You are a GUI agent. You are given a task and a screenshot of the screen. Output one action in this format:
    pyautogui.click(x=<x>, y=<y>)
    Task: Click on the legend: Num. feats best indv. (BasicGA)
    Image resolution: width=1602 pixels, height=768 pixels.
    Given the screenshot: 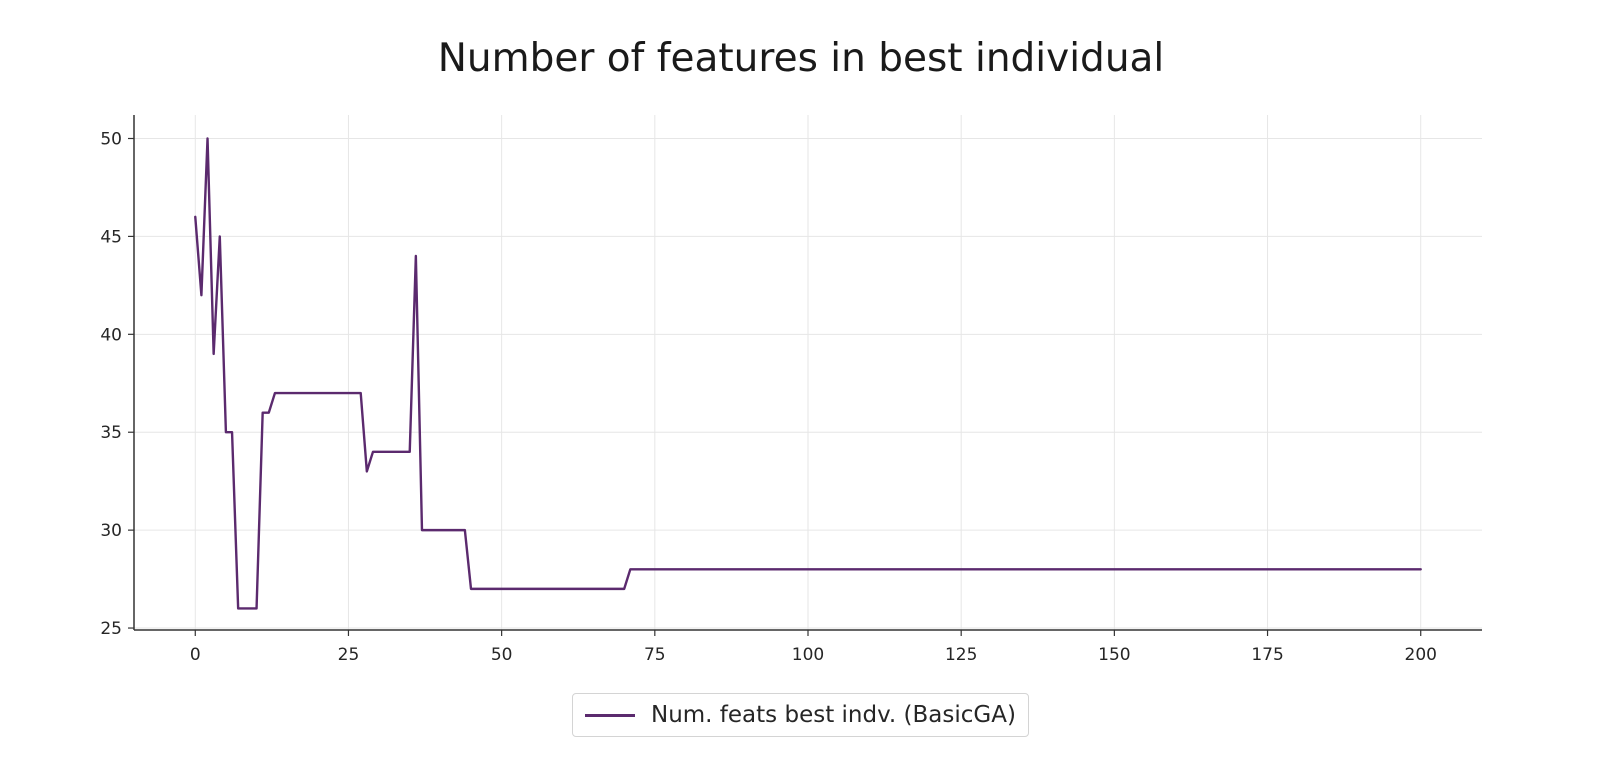 What is the action you would take?
    pyautogui.click(x=800, y=715)
    